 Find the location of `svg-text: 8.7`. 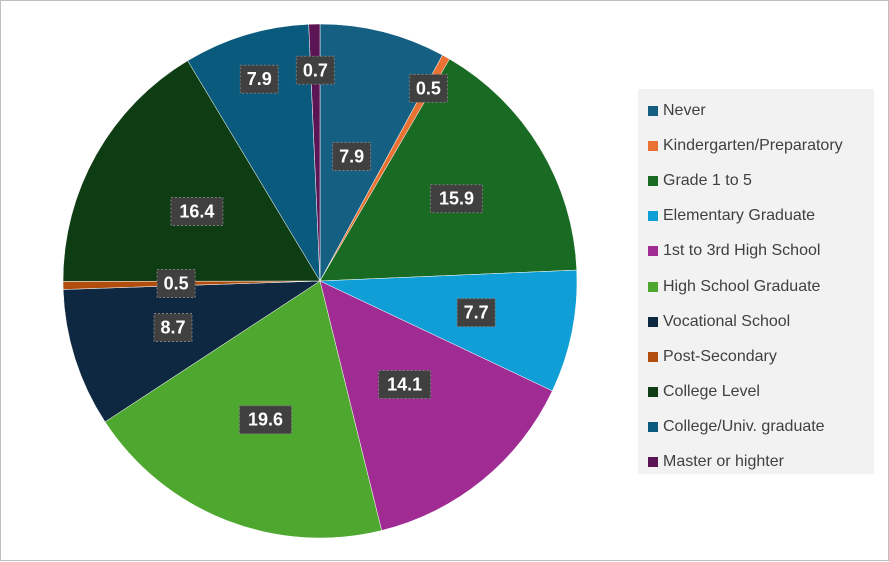

svg-text: 8.7 is located at coordinates (172, 328).